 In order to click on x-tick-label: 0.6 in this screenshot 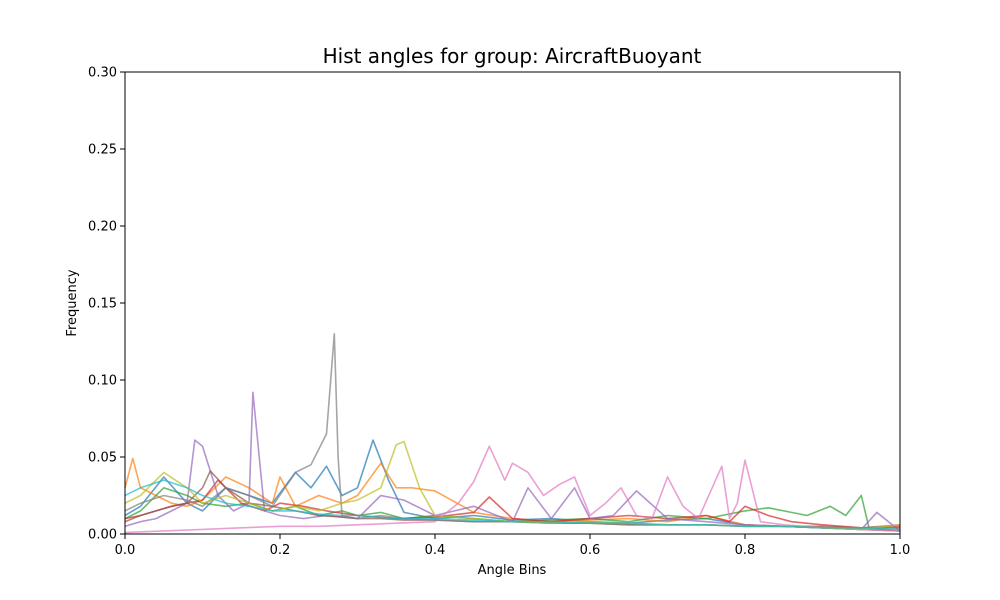, I will do `click(590, 550)`.